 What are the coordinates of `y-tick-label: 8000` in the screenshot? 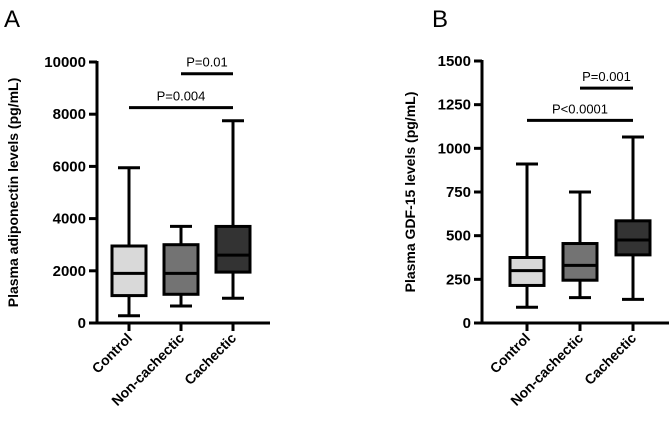 It's located at (69, 114).